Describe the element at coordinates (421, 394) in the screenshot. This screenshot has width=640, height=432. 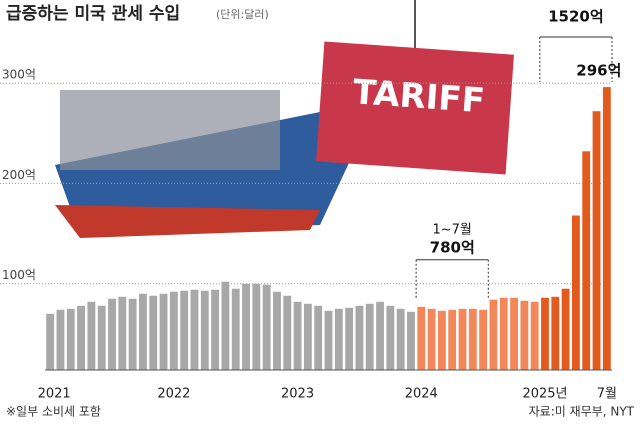
I see `x-tick-label: 2024` at that location.